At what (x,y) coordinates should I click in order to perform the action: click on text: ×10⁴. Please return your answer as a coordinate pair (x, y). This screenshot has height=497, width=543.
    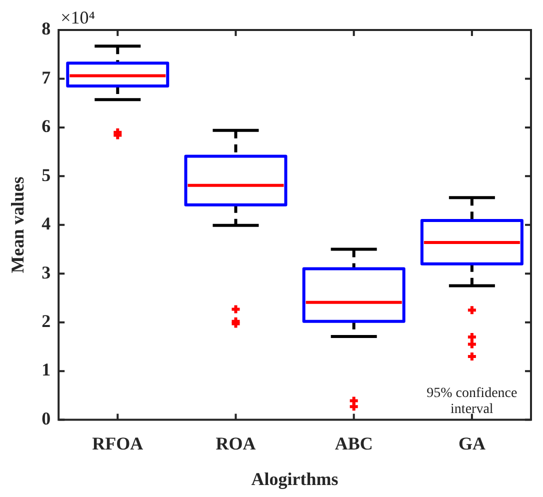
    Looking at the image, I should click on (78, 18).